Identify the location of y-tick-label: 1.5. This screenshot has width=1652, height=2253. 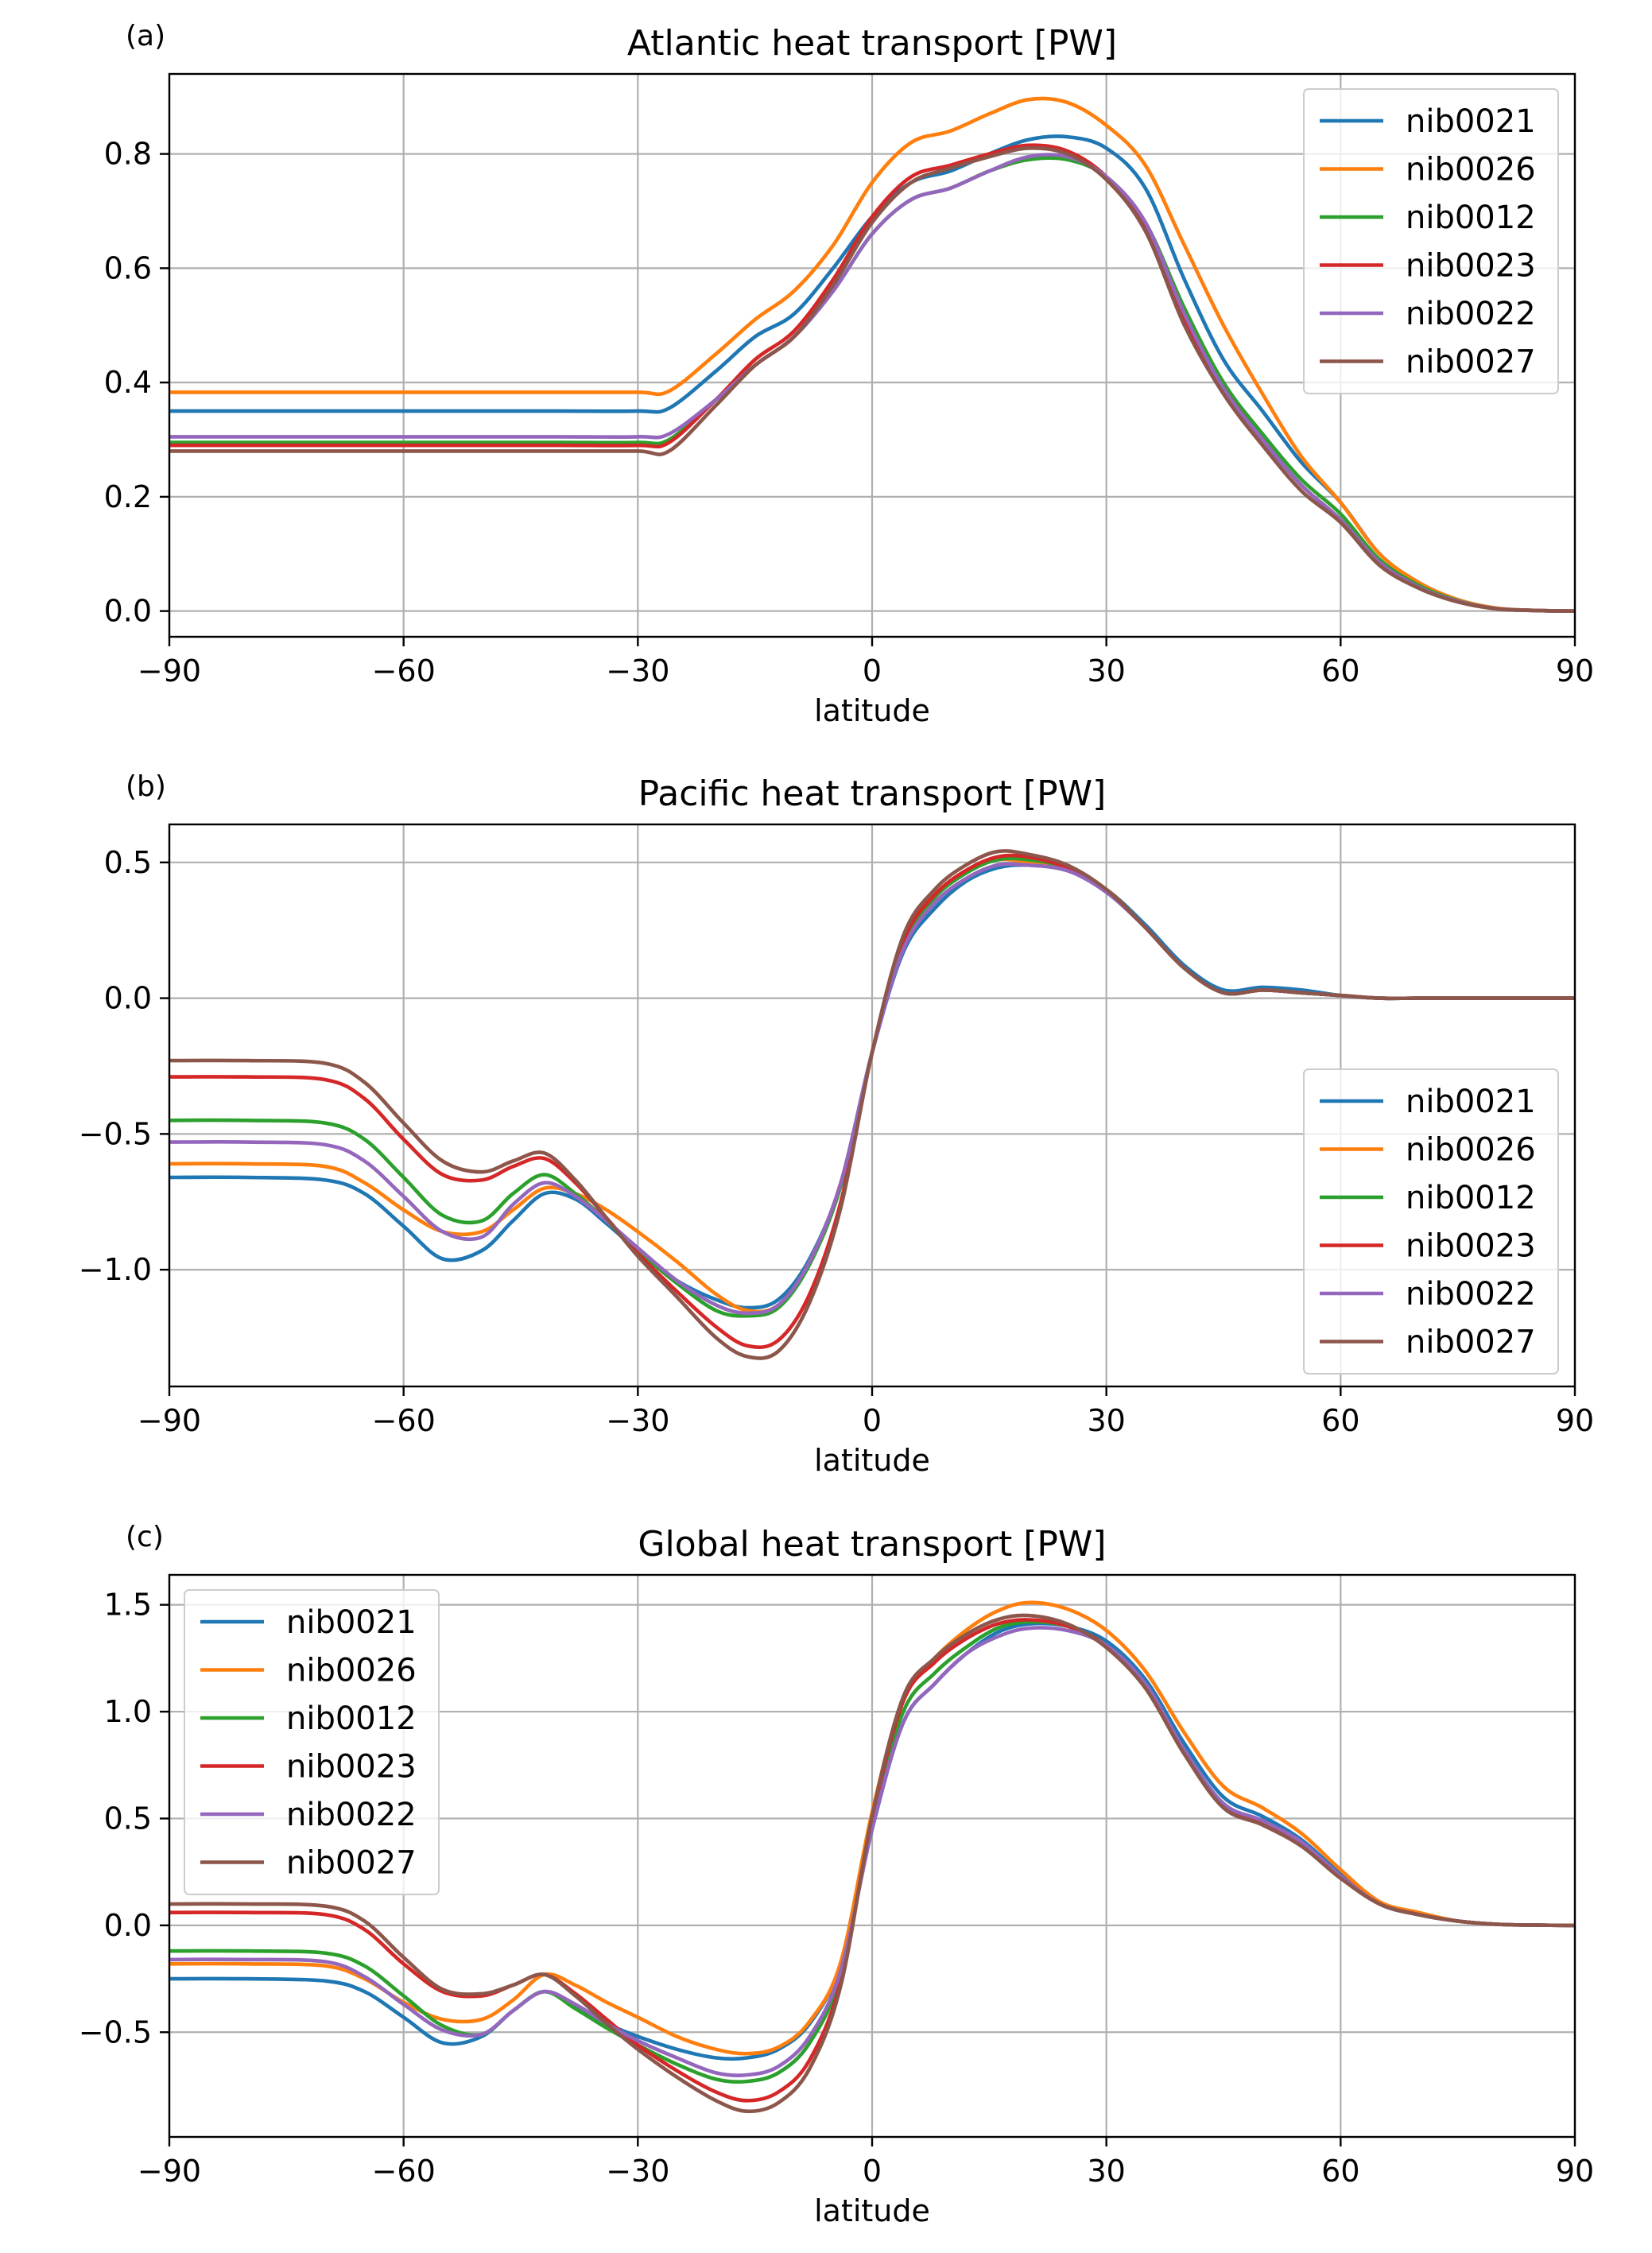
(128, 1605).